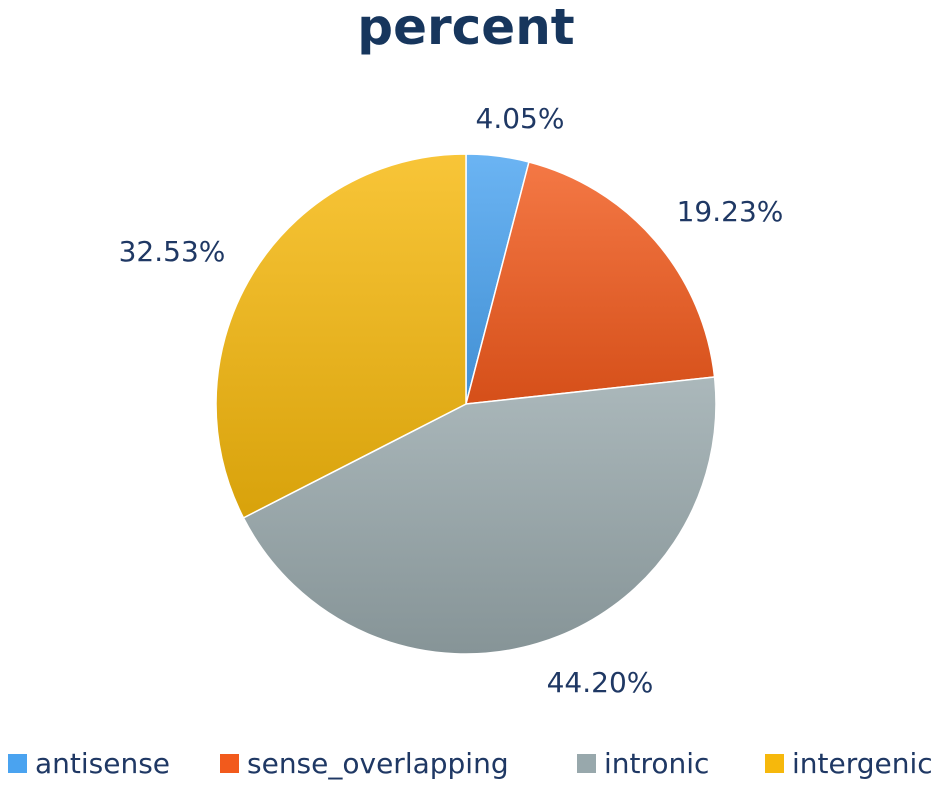 The image size is (945, 798). I want to click on slice-label-antisense: 4.05%, so click(520, 118).